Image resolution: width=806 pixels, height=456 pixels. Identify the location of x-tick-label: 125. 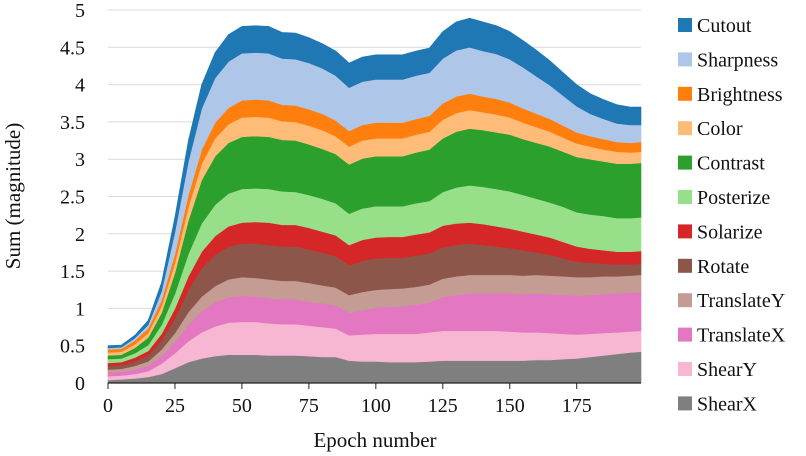
(443, 406).